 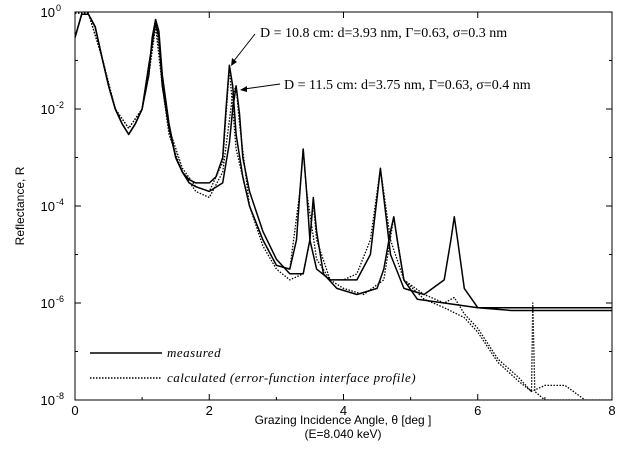 I want to click on y-tick-exponent: -6, so click(x=60, y=299).